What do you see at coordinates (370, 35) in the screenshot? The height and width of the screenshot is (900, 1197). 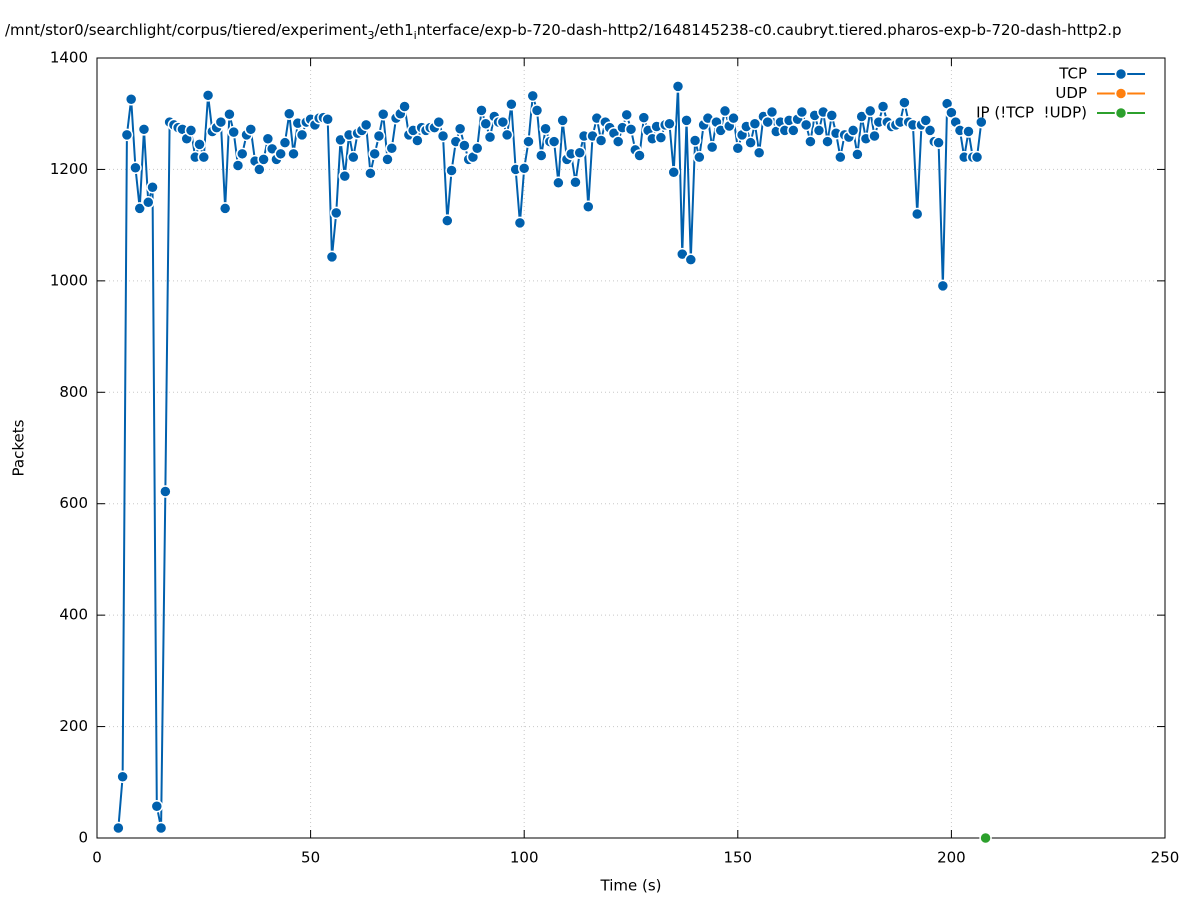 I see `title-subscript: 3` at bounding box center [370, 35].